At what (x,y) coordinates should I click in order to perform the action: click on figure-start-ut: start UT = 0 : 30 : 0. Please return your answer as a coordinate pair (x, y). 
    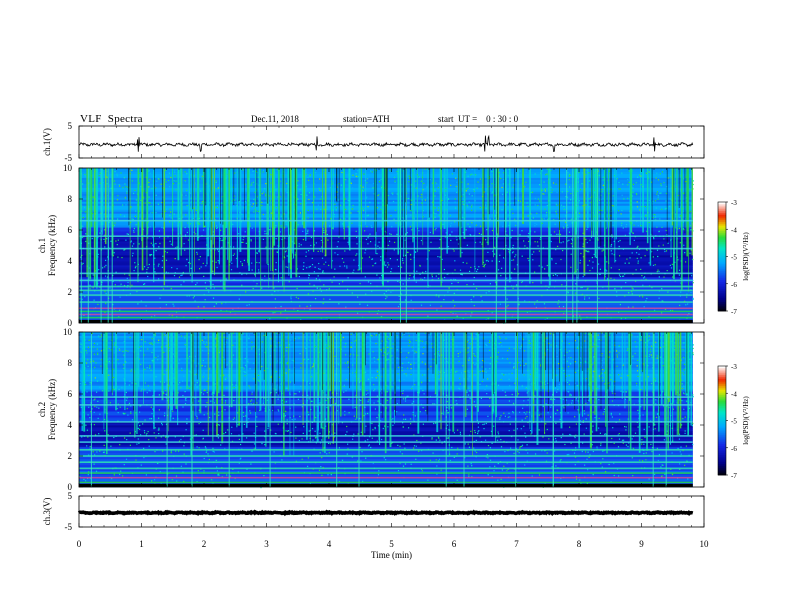
    Looking at the image, I should click on (478, 119).